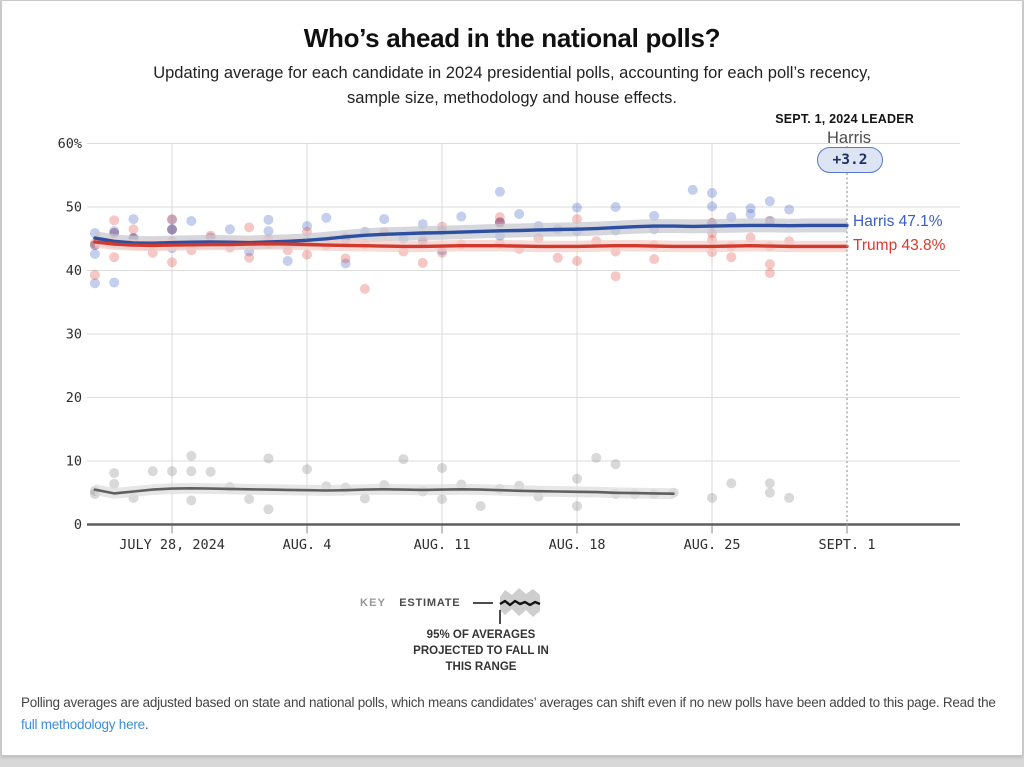  What do you see at coordinates (481, 635) in the screenshot?
I see `key-caption-line-1: 95% OF AVERAGES` at bounding box center [481, 635].